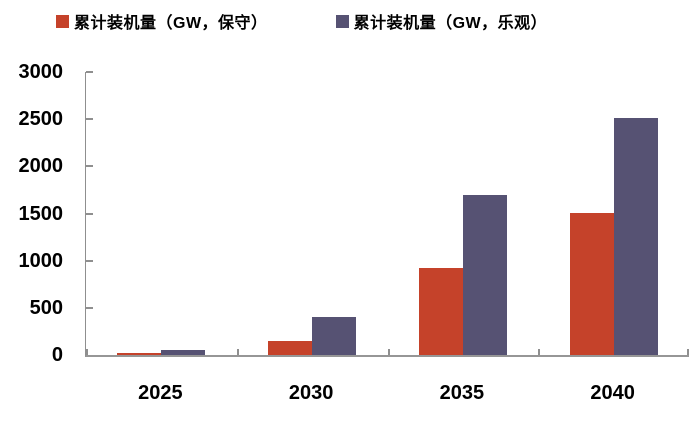  I want to click on legend-label-conservative: 累计装机量（GW，保守）, so click(171, 23).